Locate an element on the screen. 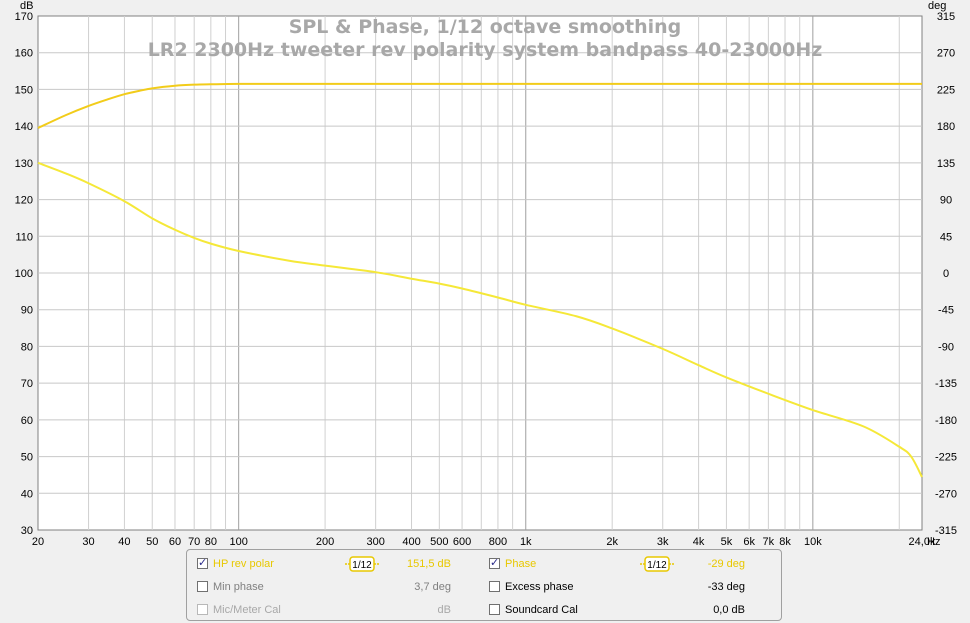 This screenshot has width=970, height=623. x-tick-label: 60 is located at coordinates (175, 542).